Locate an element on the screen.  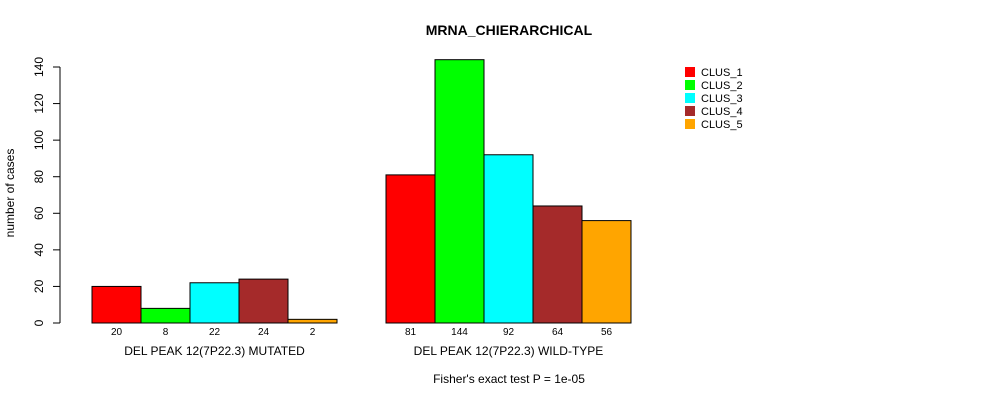
y-axis-label: number of cases is located at coordinates (10, 193).